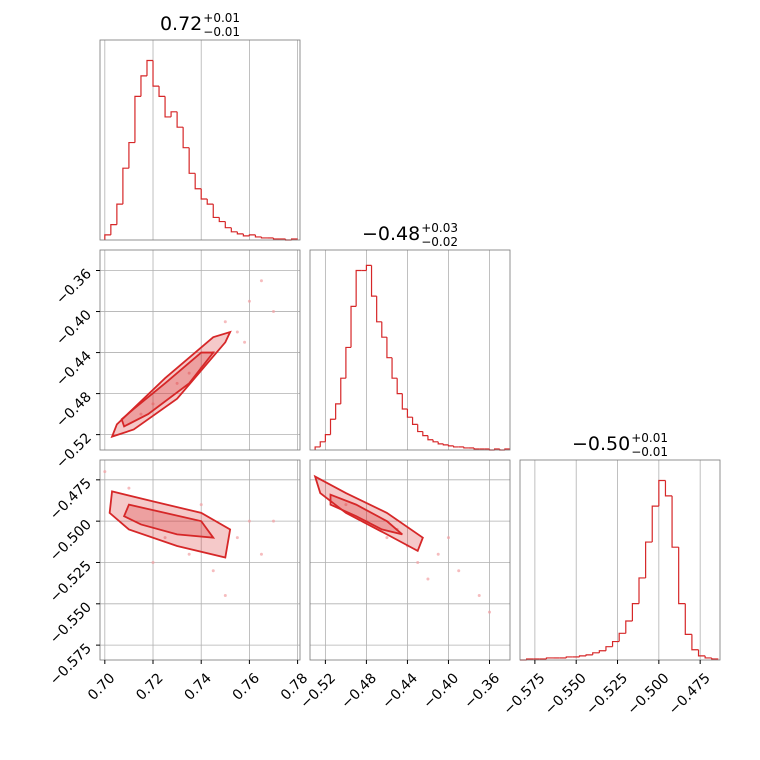 The width and height of the screenshot is (760, 760). What do you see at coordinates (690, 694) in the screenshot?
I see `x-tick-label: −0.475` at bounding box center [690, 694].